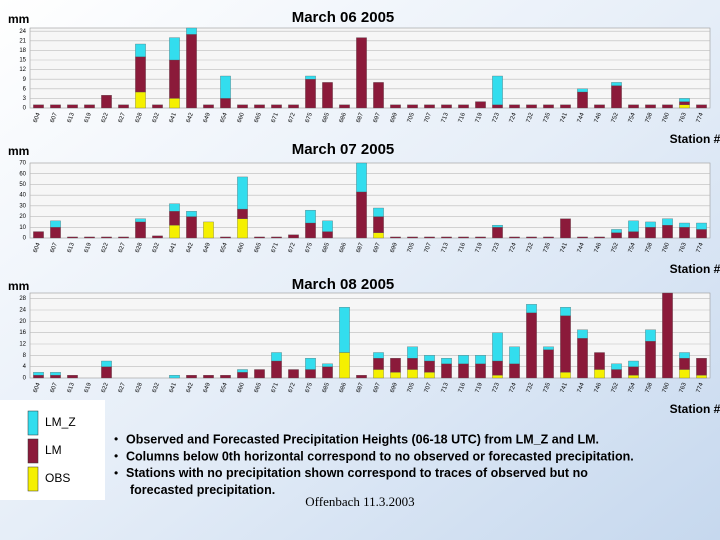 The image size is (720, 540). I want to click on y-axis-label: mm, so click(18, 151).